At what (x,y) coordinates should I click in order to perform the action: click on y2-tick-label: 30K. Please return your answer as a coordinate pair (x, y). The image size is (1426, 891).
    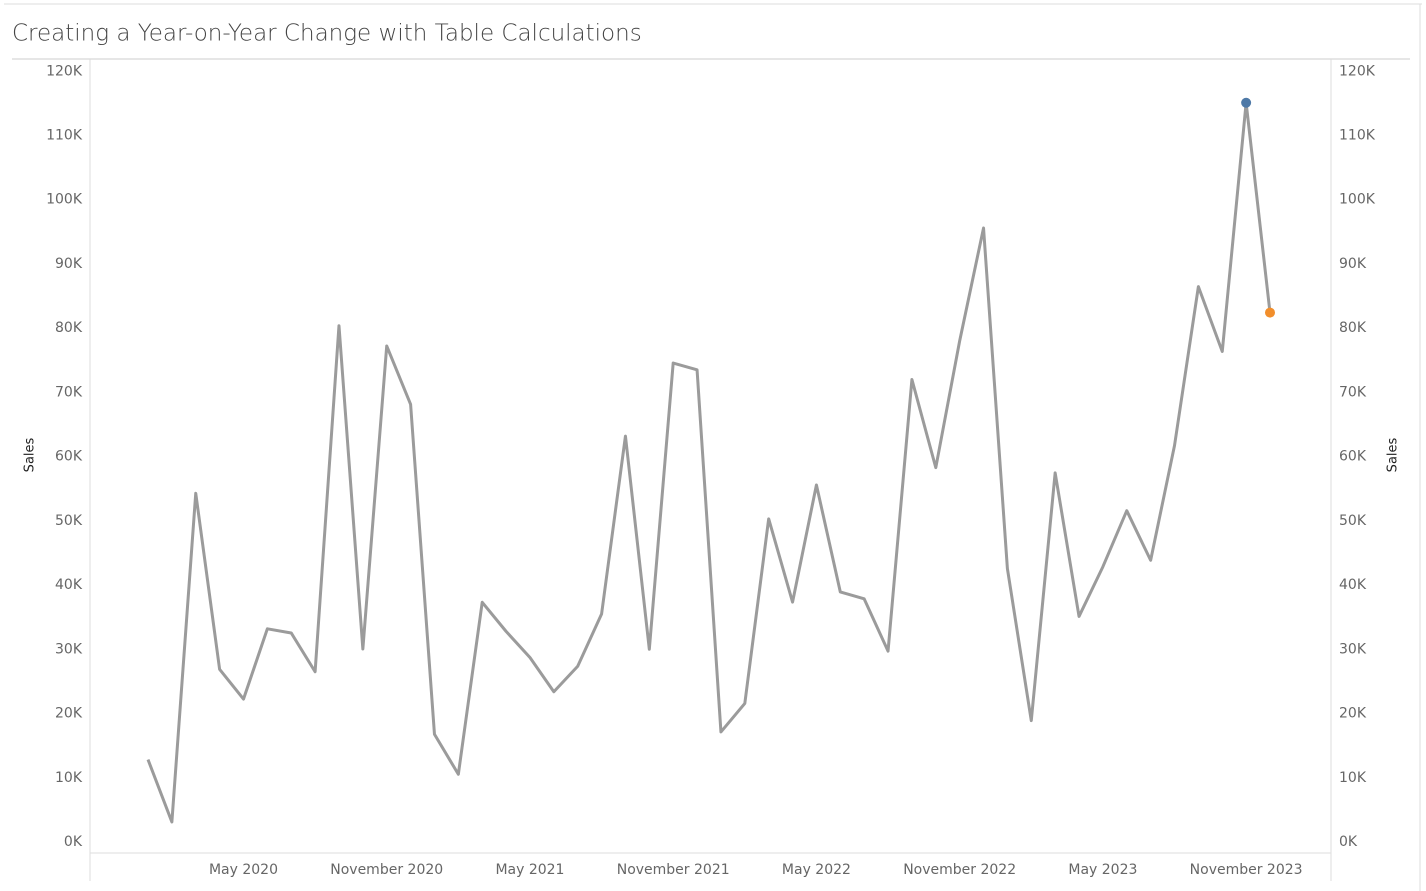
    Looking at the image, I should click on (1353, 649).